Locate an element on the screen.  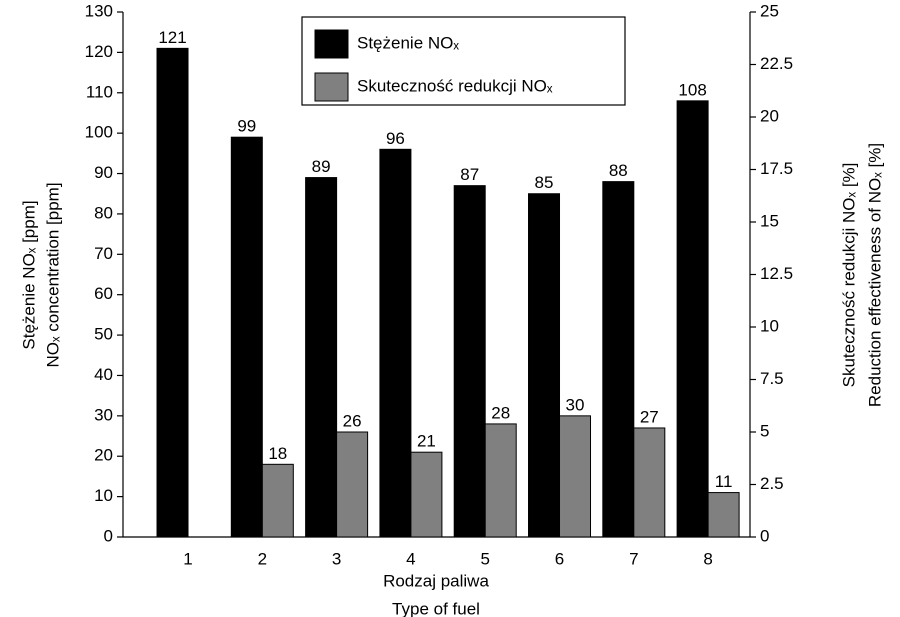
y2-tick-label: 0 is located at coordinates (764, 535).